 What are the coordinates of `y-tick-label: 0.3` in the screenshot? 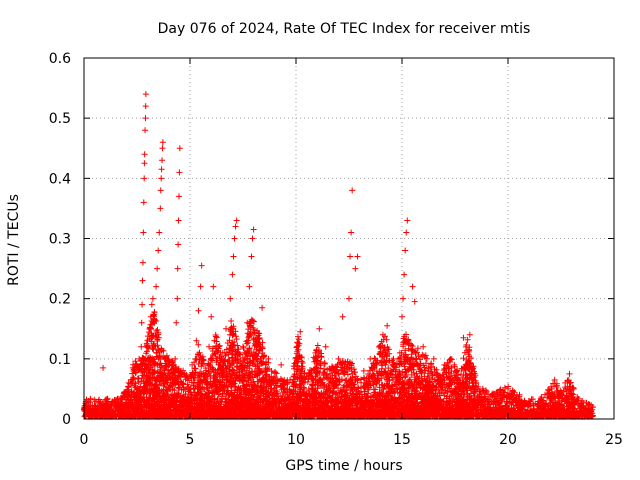 It's located at (60, 240).